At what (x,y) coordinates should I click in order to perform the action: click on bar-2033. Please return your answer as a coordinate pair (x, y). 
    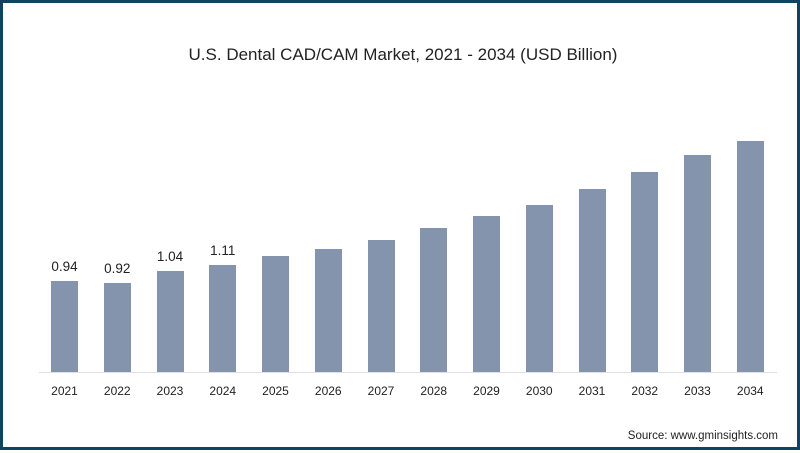
    Looking at the image, I should click on (697, 263).